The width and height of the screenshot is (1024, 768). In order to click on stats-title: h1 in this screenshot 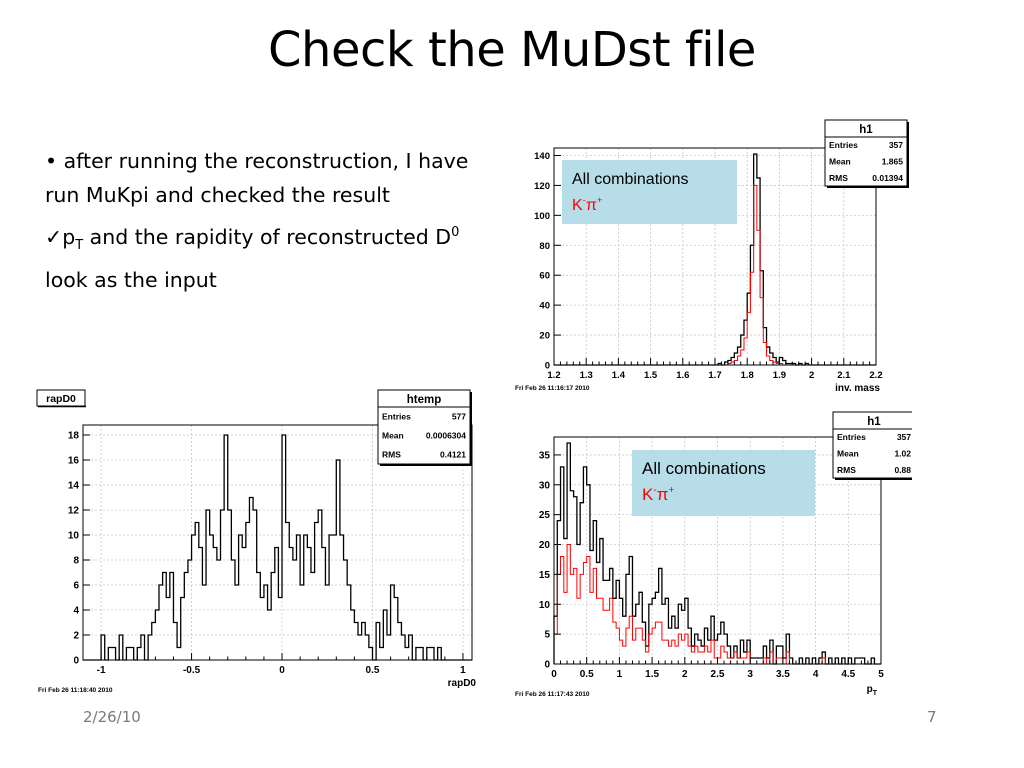, I will do `click(874, 422)`.